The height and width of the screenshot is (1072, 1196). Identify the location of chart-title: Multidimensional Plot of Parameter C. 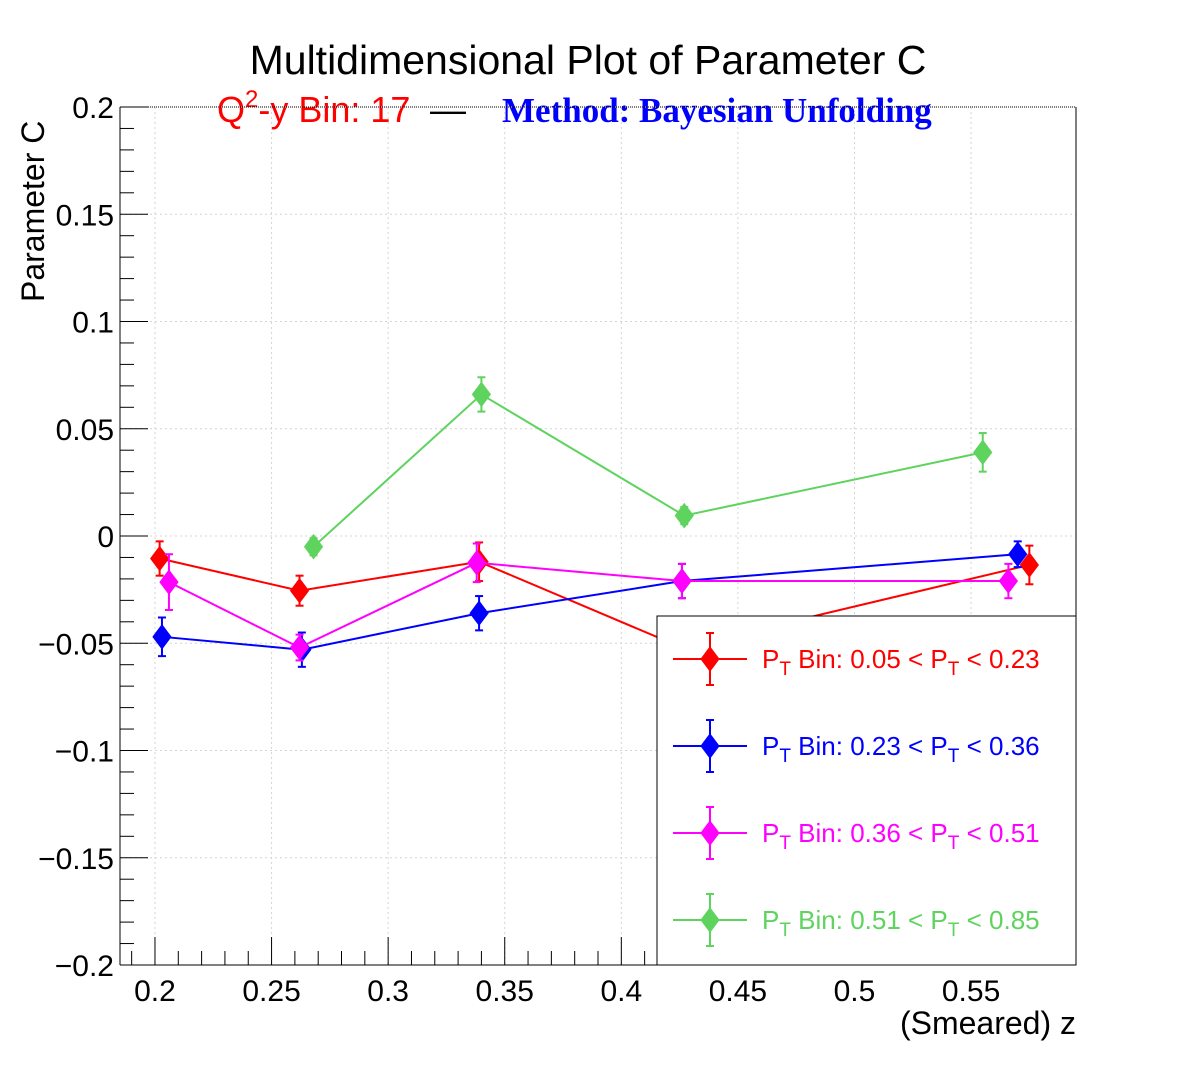
(588, 60).